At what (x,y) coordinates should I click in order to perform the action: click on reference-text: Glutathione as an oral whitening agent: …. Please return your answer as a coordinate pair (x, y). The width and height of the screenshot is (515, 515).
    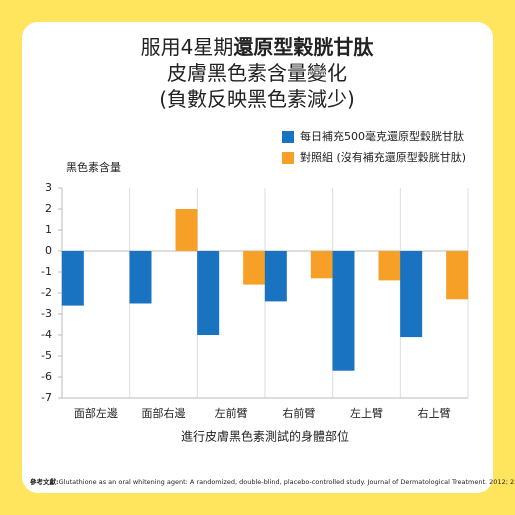
    Looking at the image, I should click on (287, 482).